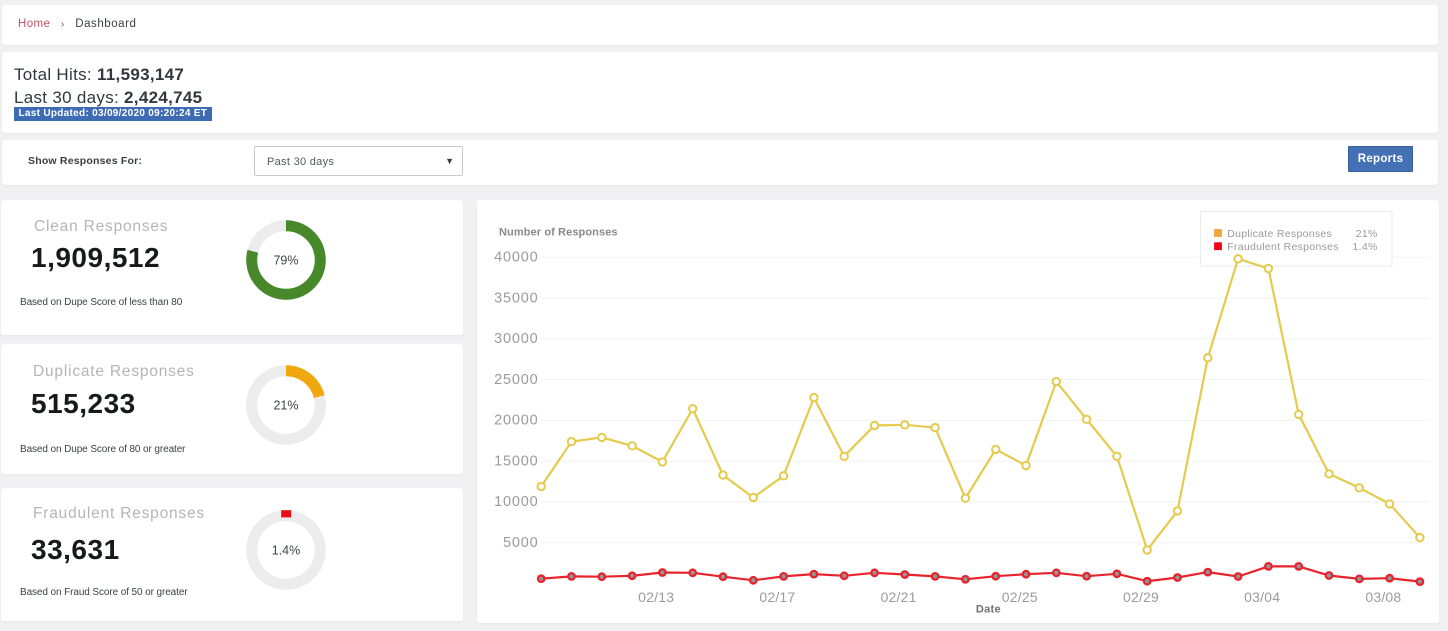 This screenshot has width=1448, height=631. Describe the element at coordinates (516, 421) in the screenshot. I see `svg-text: 20000` at that location.